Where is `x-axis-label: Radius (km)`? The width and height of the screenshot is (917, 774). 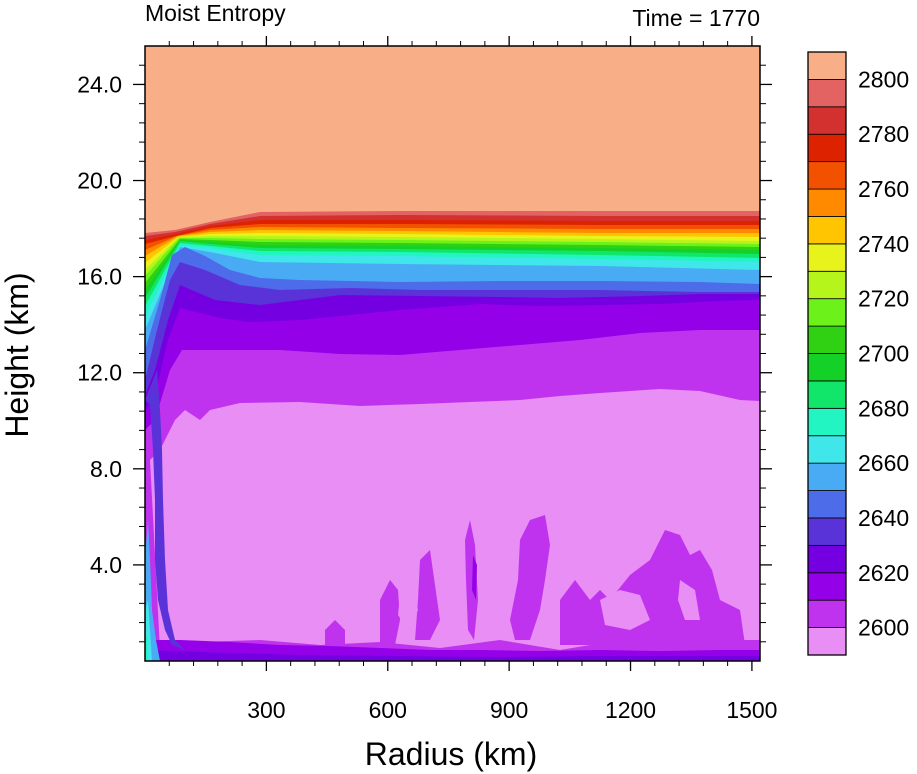
x-axis-label: Radius (km) is located at coordinates (451, 754).